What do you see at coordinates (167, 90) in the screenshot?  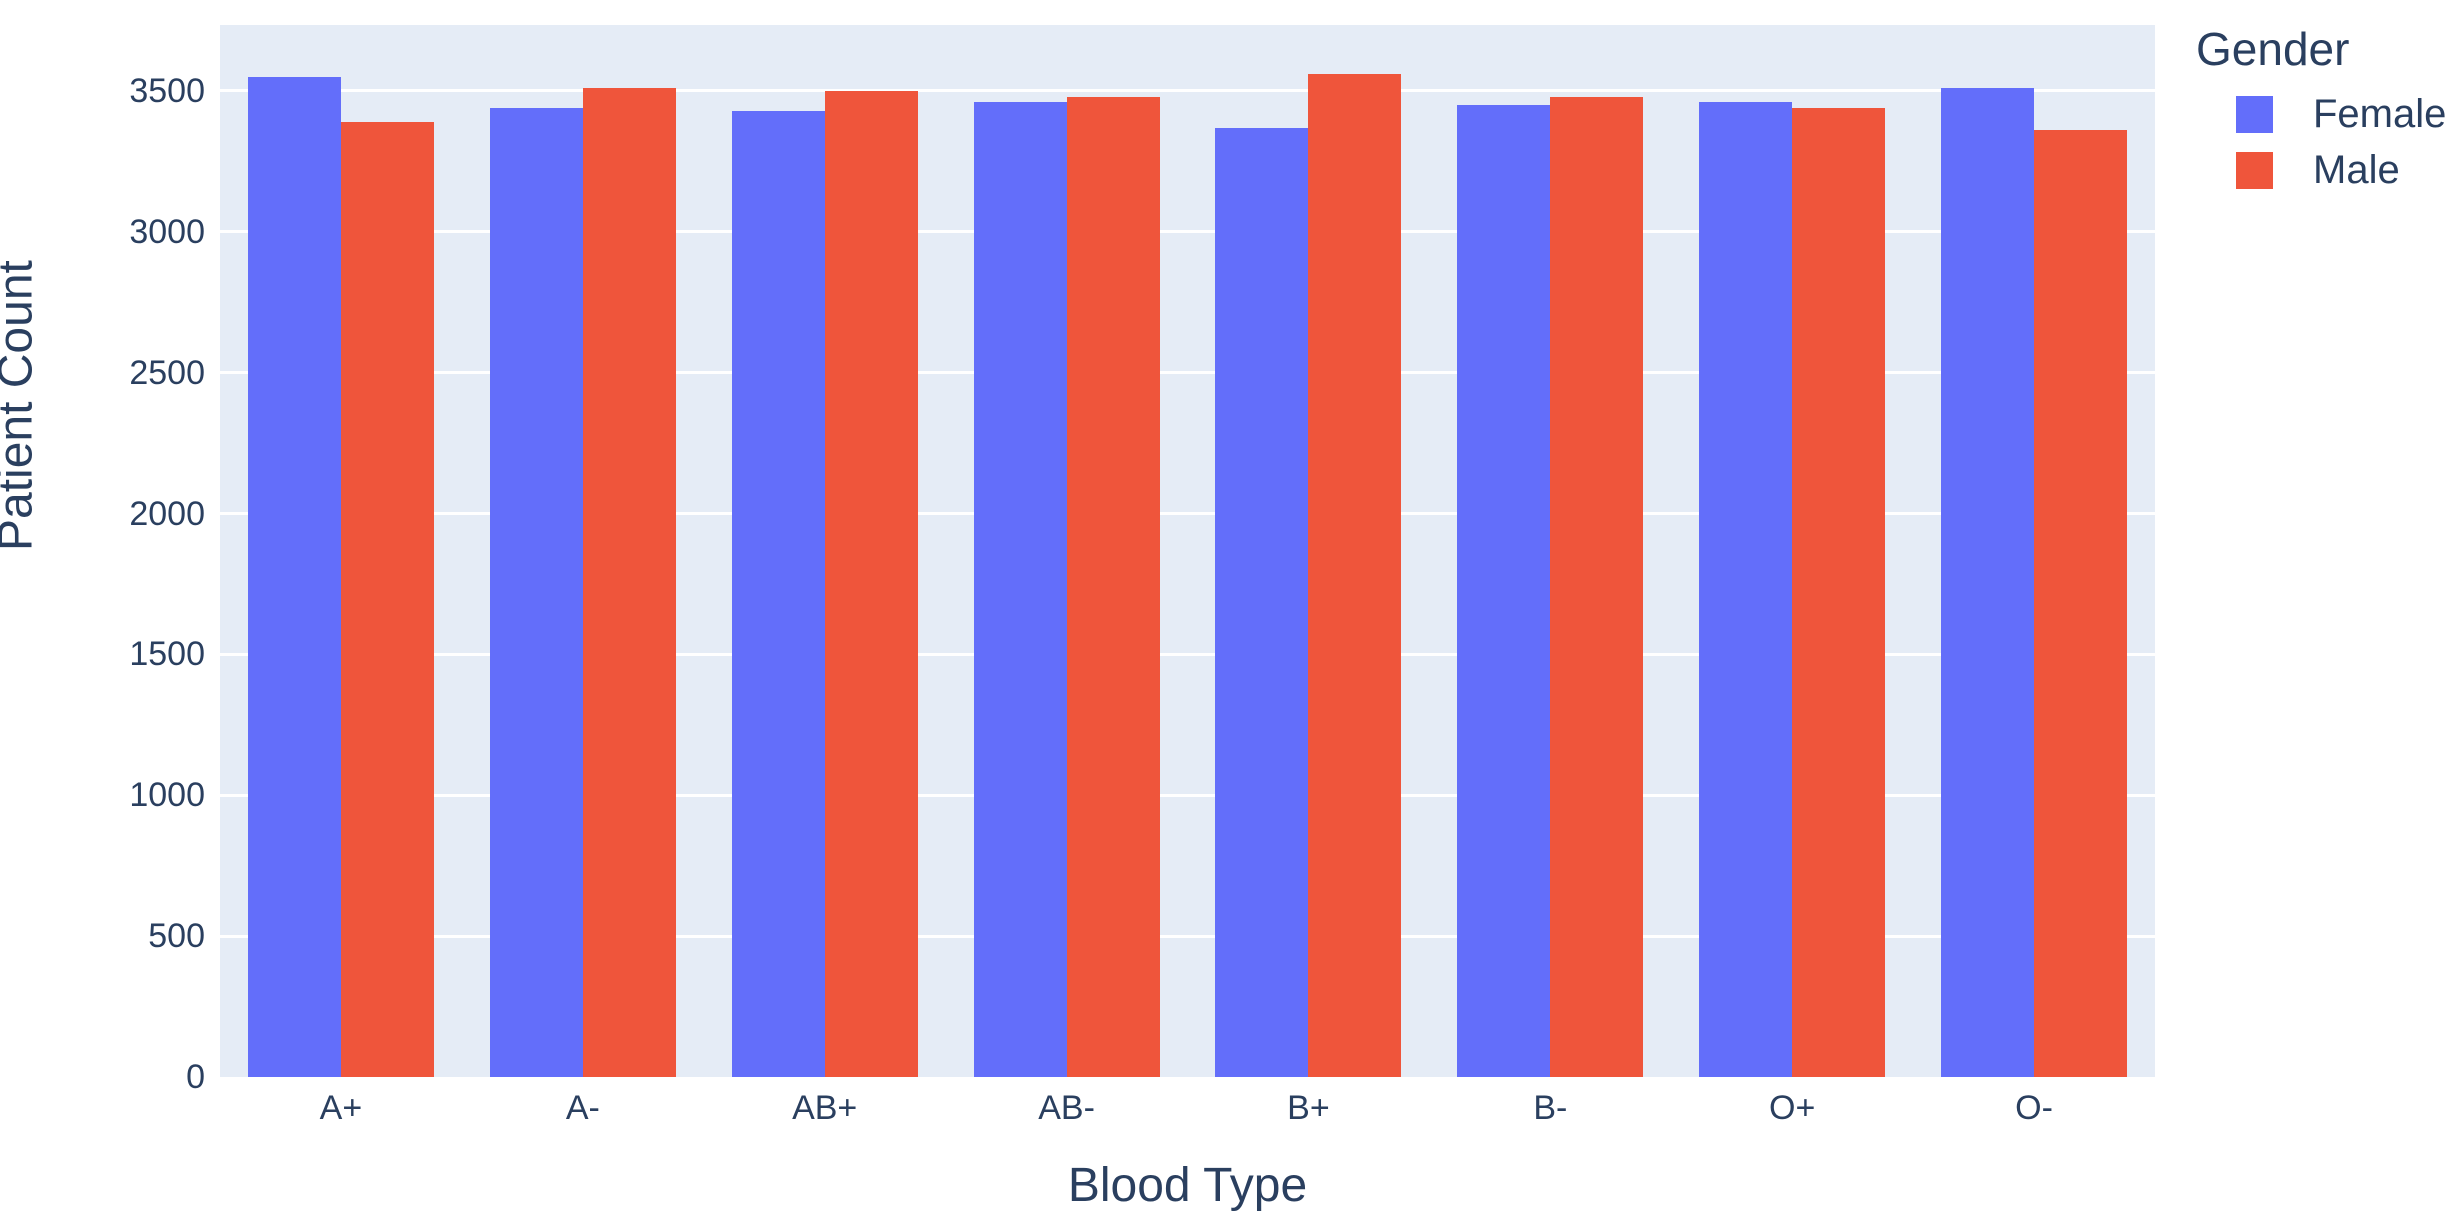 I see `y-tick-3500: 3500` at bounding box center [167, 90].